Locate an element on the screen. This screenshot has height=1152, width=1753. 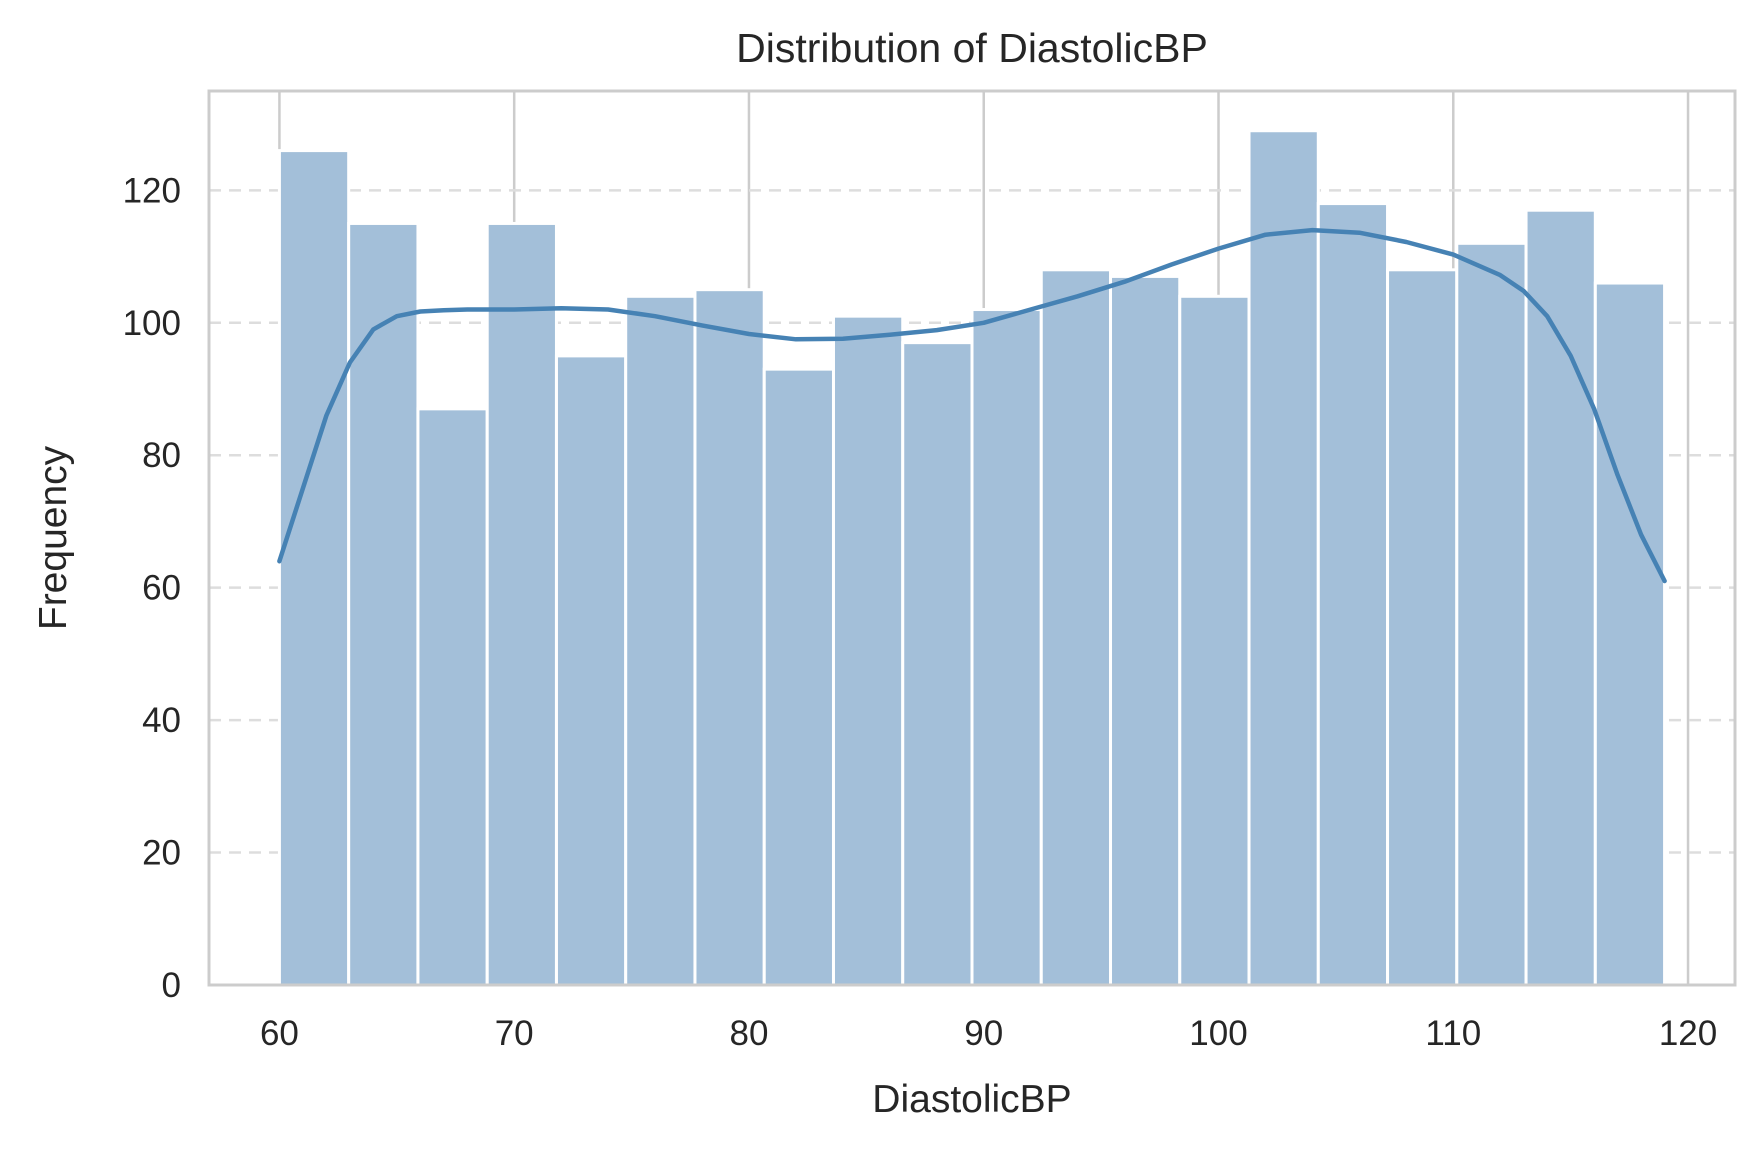
y-tick-label: 20 is located at coordinates (161, 853).